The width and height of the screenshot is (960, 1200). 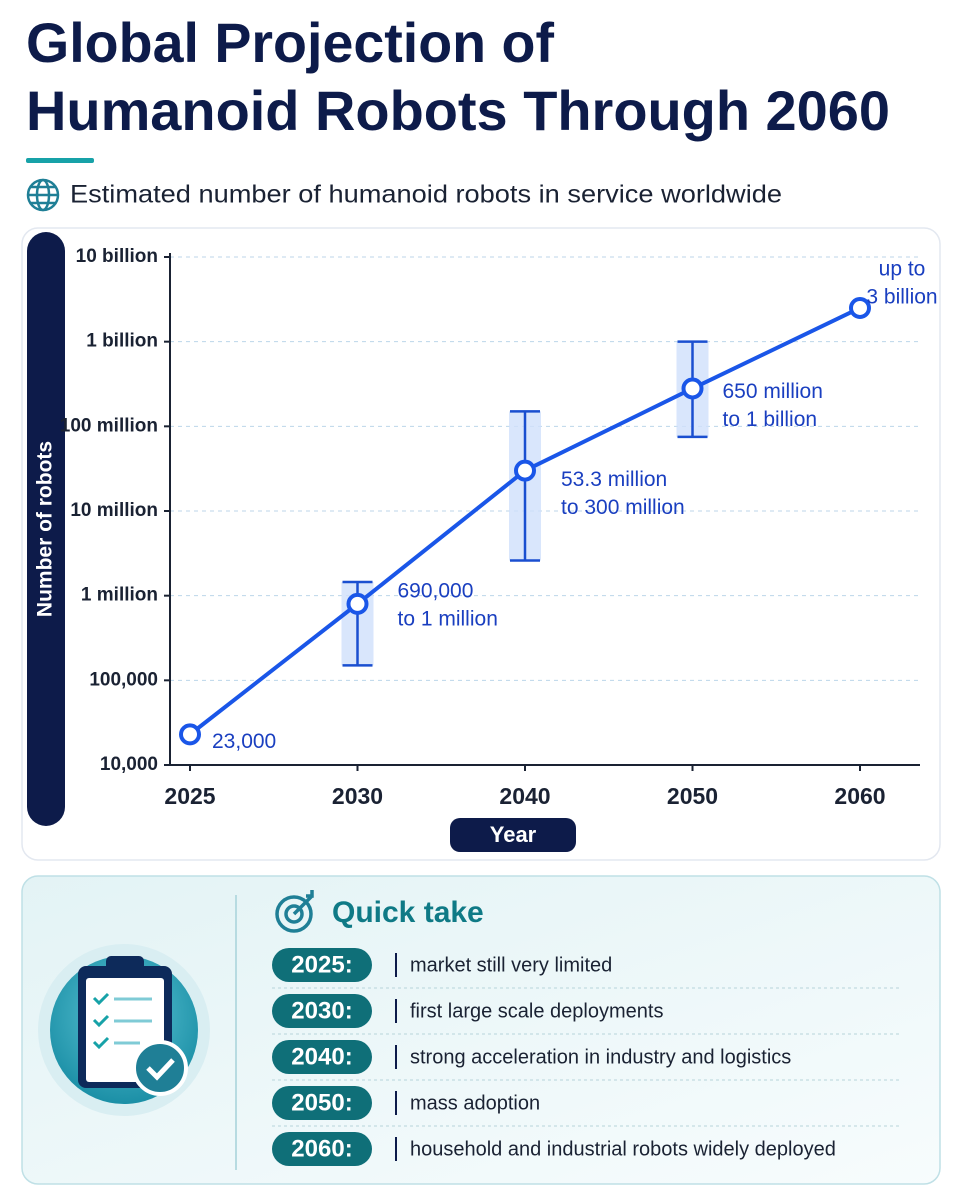 I want to click on target-icon, so click(x=294, y=911).